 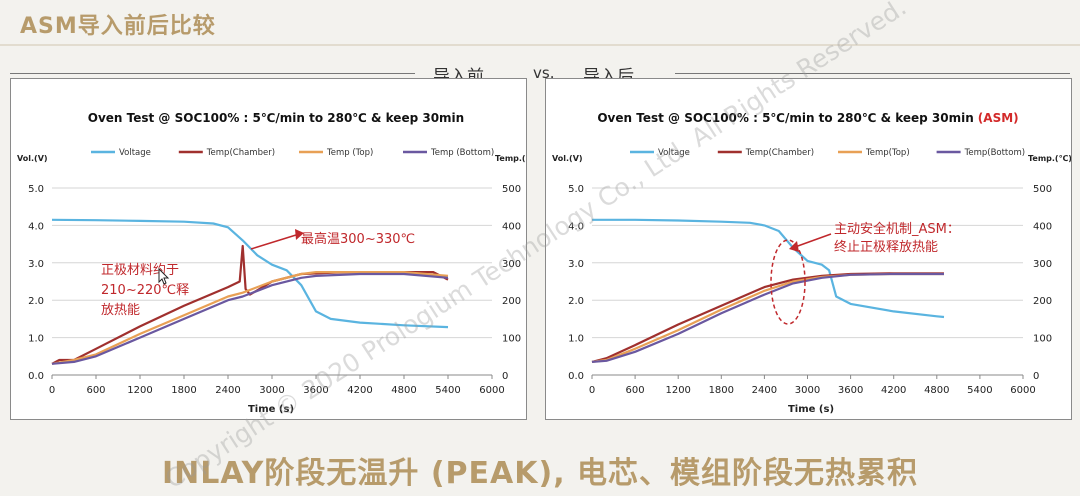 What do you see at coordinates (544, 73) in the screenshot?
I see `compare-vs-label: vs.` at bounding box center [544, 73].